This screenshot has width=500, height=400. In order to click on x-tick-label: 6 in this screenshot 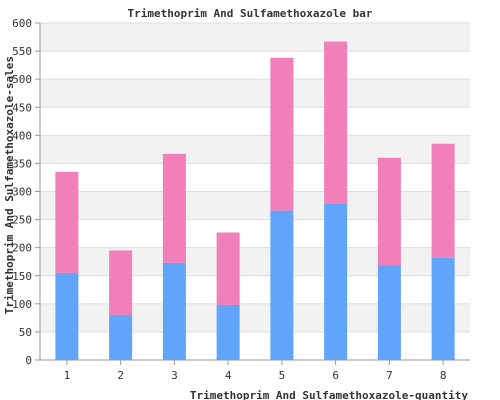, I will do `click(335, 375)`.